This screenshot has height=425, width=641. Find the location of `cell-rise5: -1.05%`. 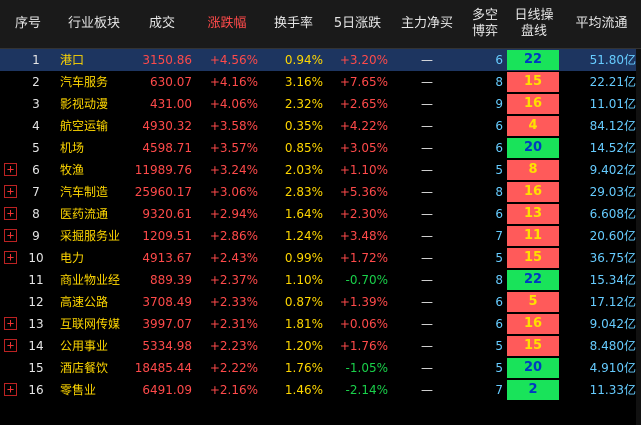

cell-rise5: -1.05% is located at coordinates (366, 368).